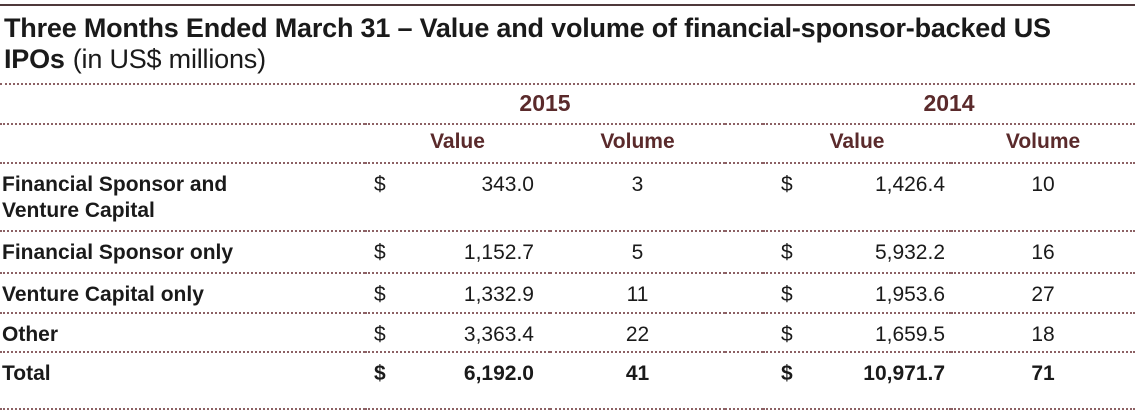 Image resolution: width=1135 pixels, height=418 pixels. Describe the element at coordinates (527, 43) in the screenshot. I see `title-line2-bold: US IPOs` at that location.